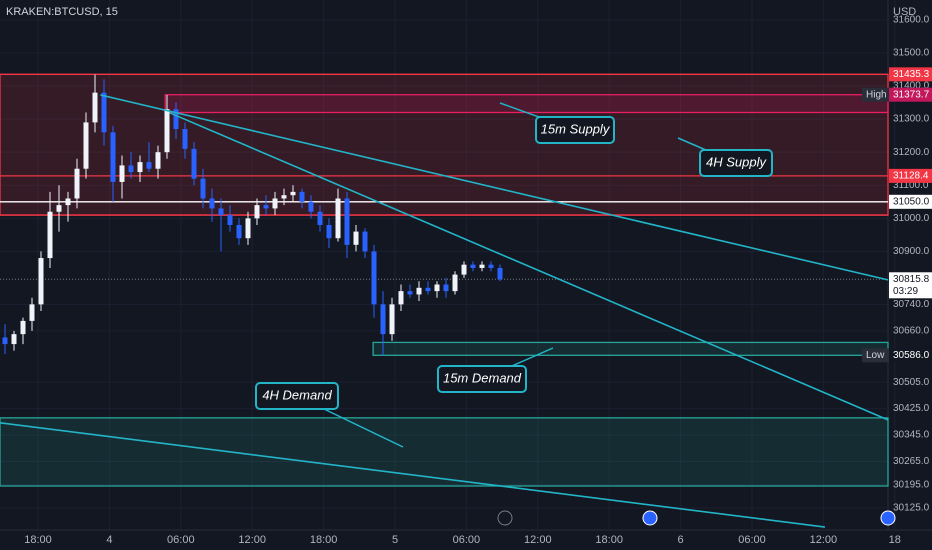 The width and height of the screenshot is (932, 550). What do you see at coordinates (911, 279) in the screenshot?
I see `last-price: 30815.8` at bounding box center [911, 279].